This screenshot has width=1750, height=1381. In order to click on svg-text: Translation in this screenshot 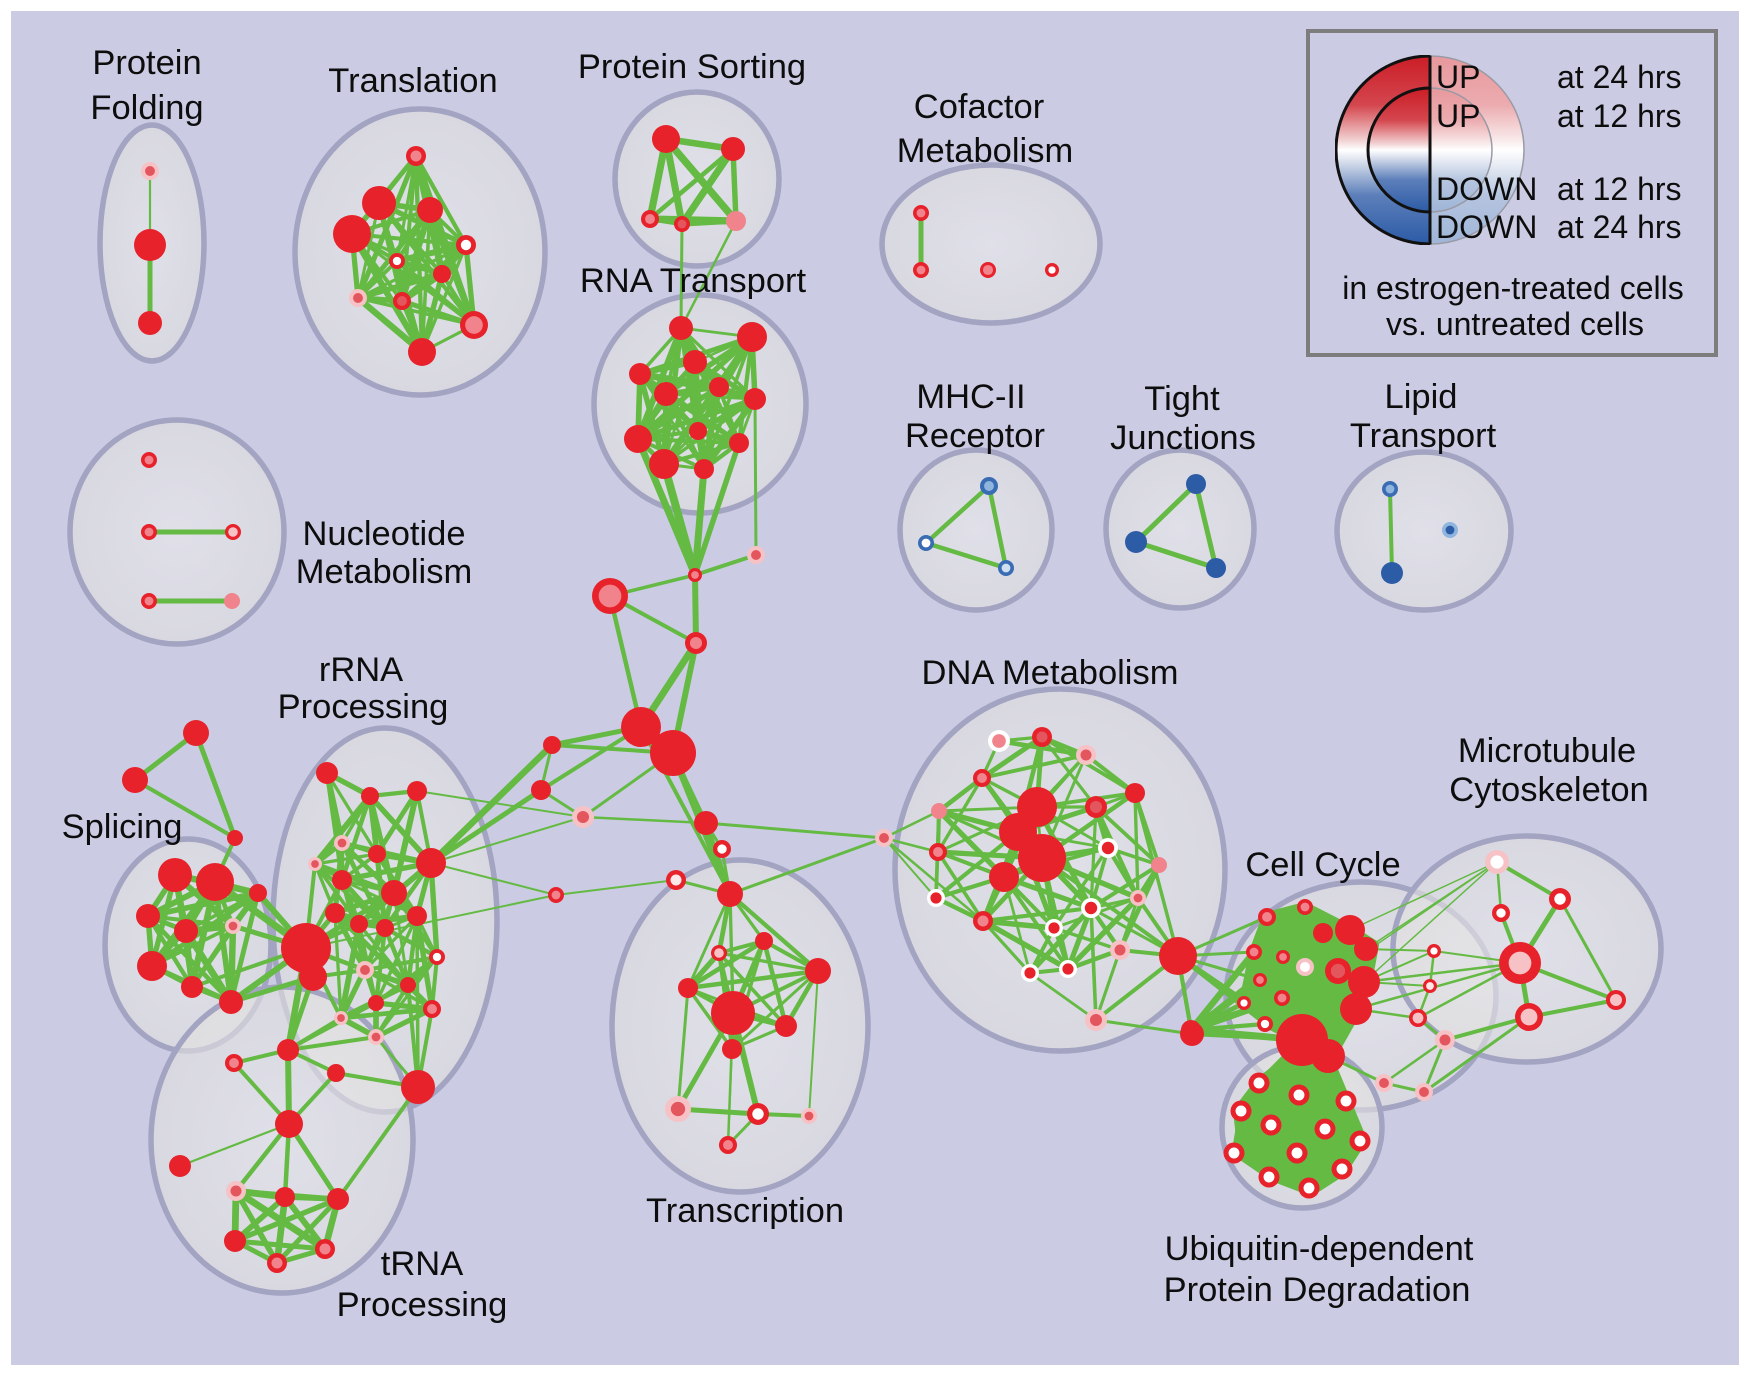, I will do `click(412, 81)`.